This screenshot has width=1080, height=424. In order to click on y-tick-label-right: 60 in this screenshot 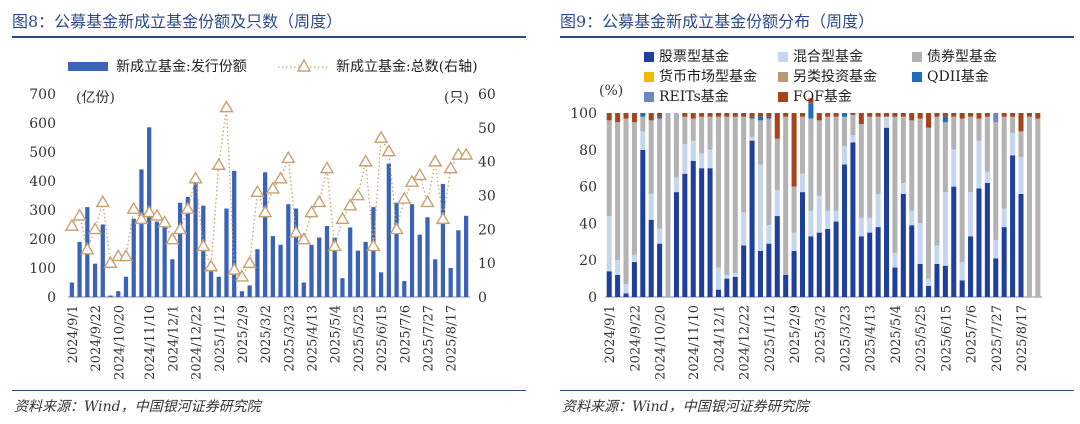, I will do `click(487, 95)`.